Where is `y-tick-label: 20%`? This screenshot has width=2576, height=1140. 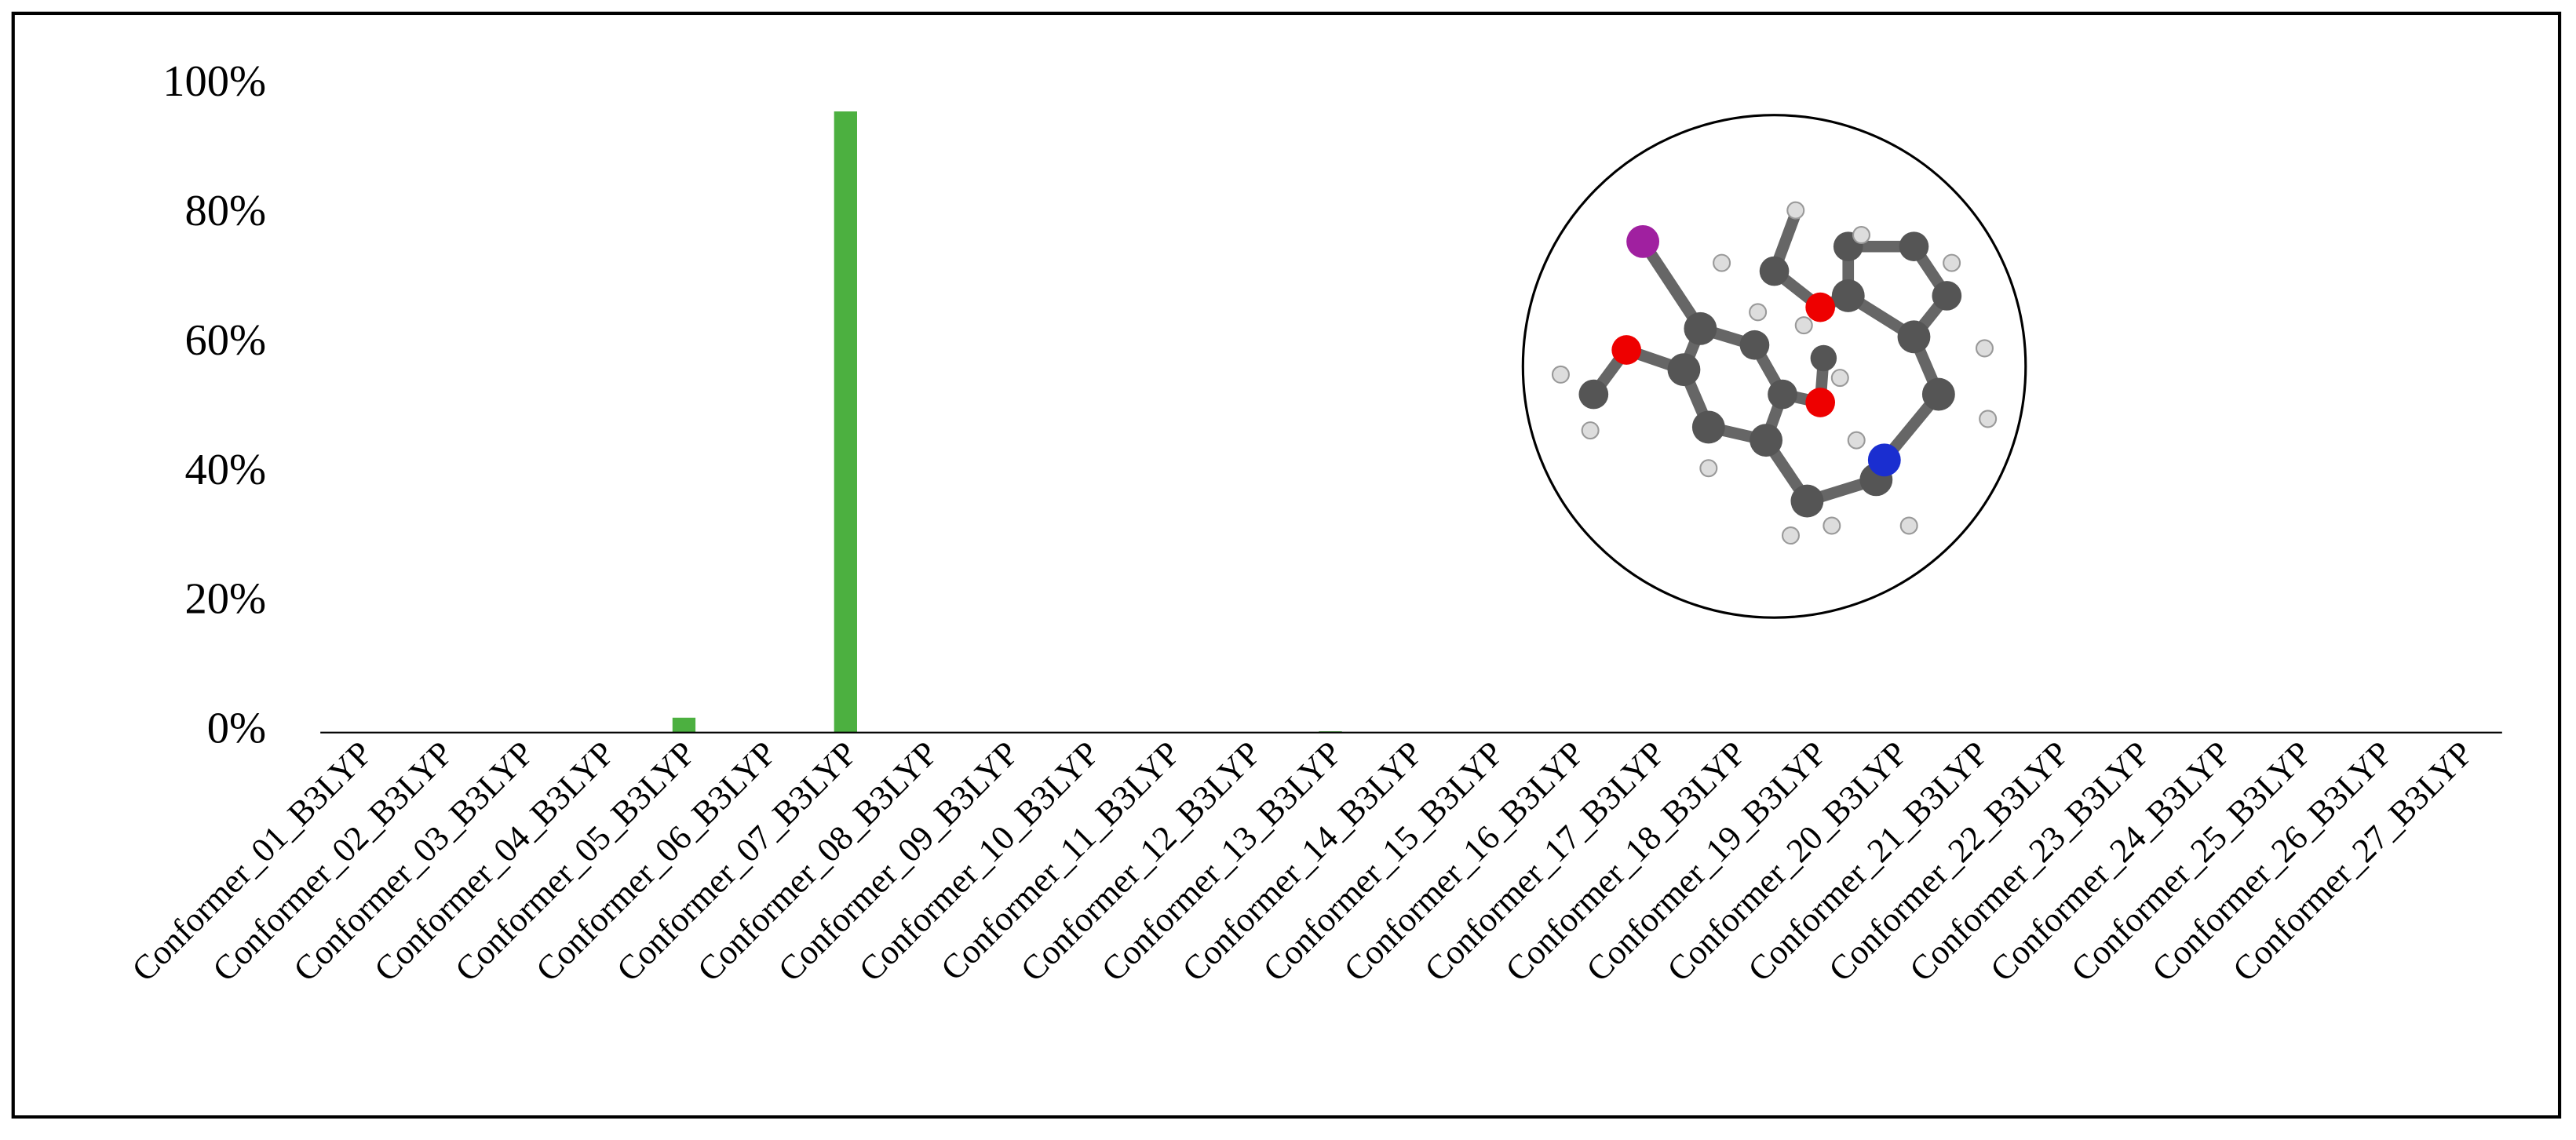
y-tick-label: 20% is located at coordinates (226, 599).